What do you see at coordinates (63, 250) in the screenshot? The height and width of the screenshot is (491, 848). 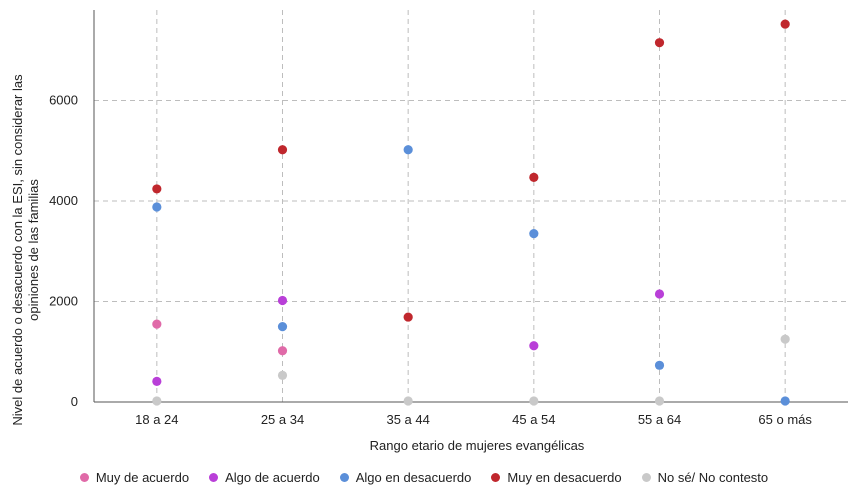 I see `y-tick-labels: 0 2000 4000 6000` at bounding box center [63, 250].